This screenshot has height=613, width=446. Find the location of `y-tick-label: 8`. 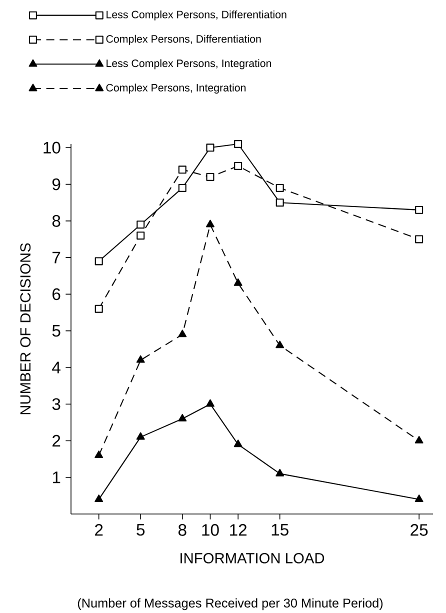

y-tick-label: 8 is located at coordinates (56, 221).